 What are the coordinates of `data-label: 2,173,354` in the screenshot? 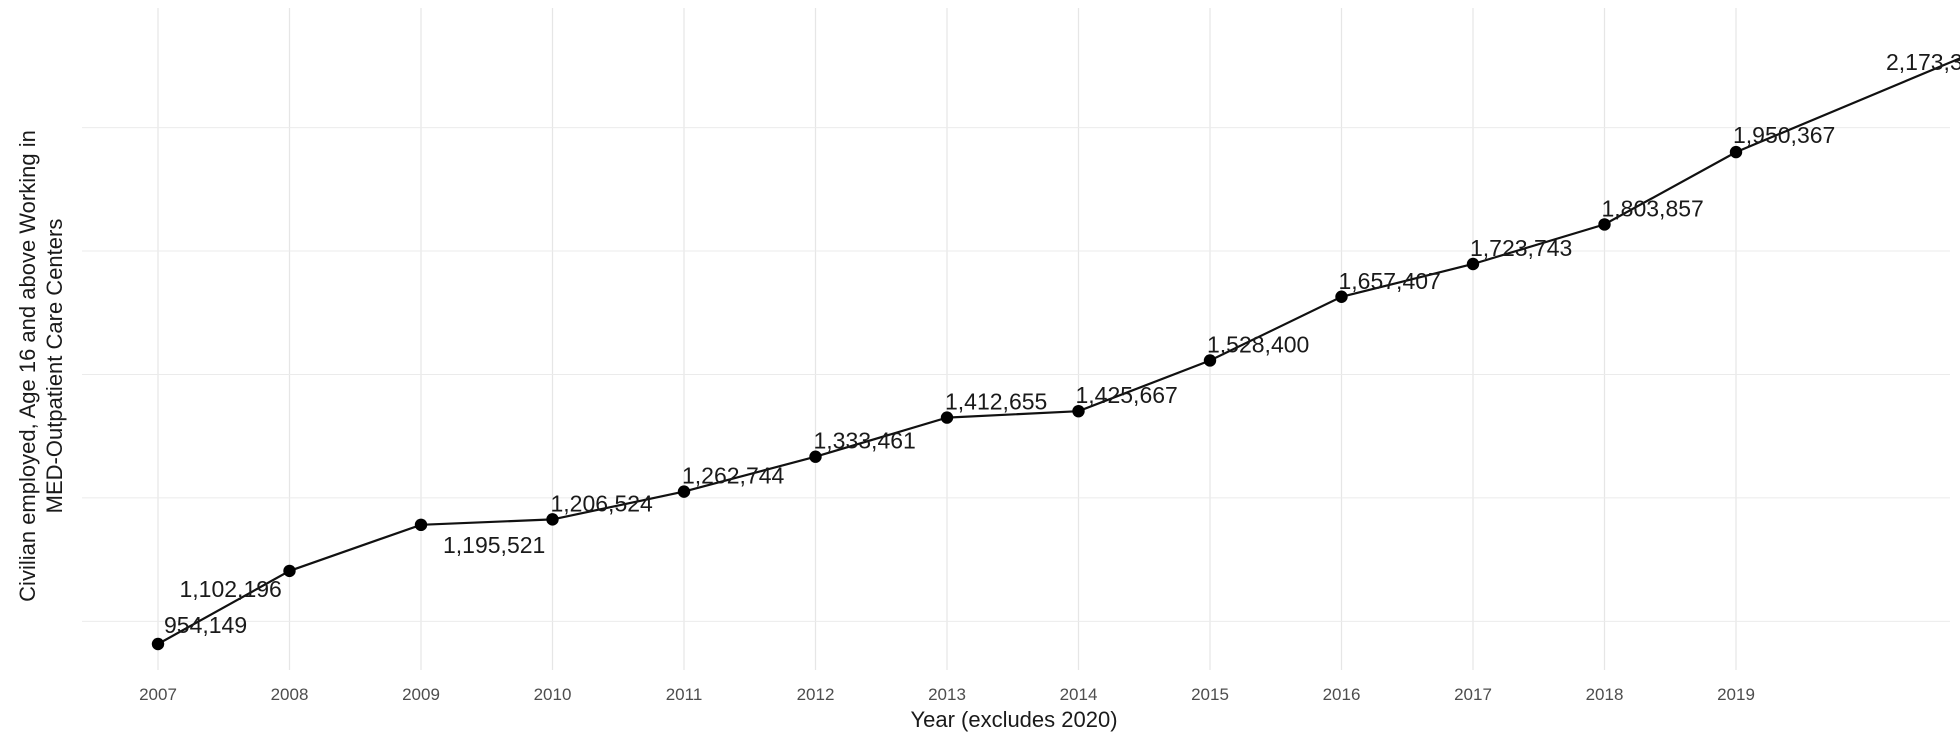 It's located at (1923, 62).